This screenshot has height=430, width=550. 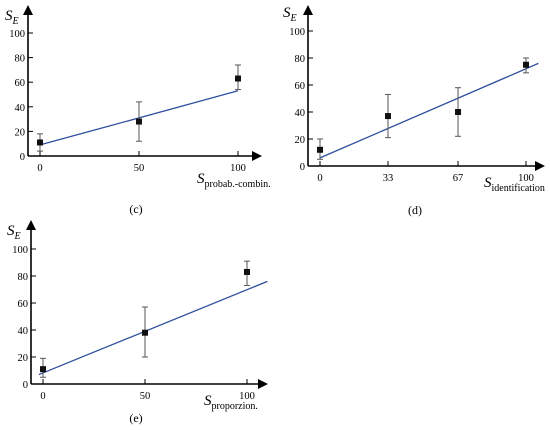 What do you see at coordinates (388, 178) in the screenshot?
I see `x-tick-label: 33` at bounding box center [388, 178].